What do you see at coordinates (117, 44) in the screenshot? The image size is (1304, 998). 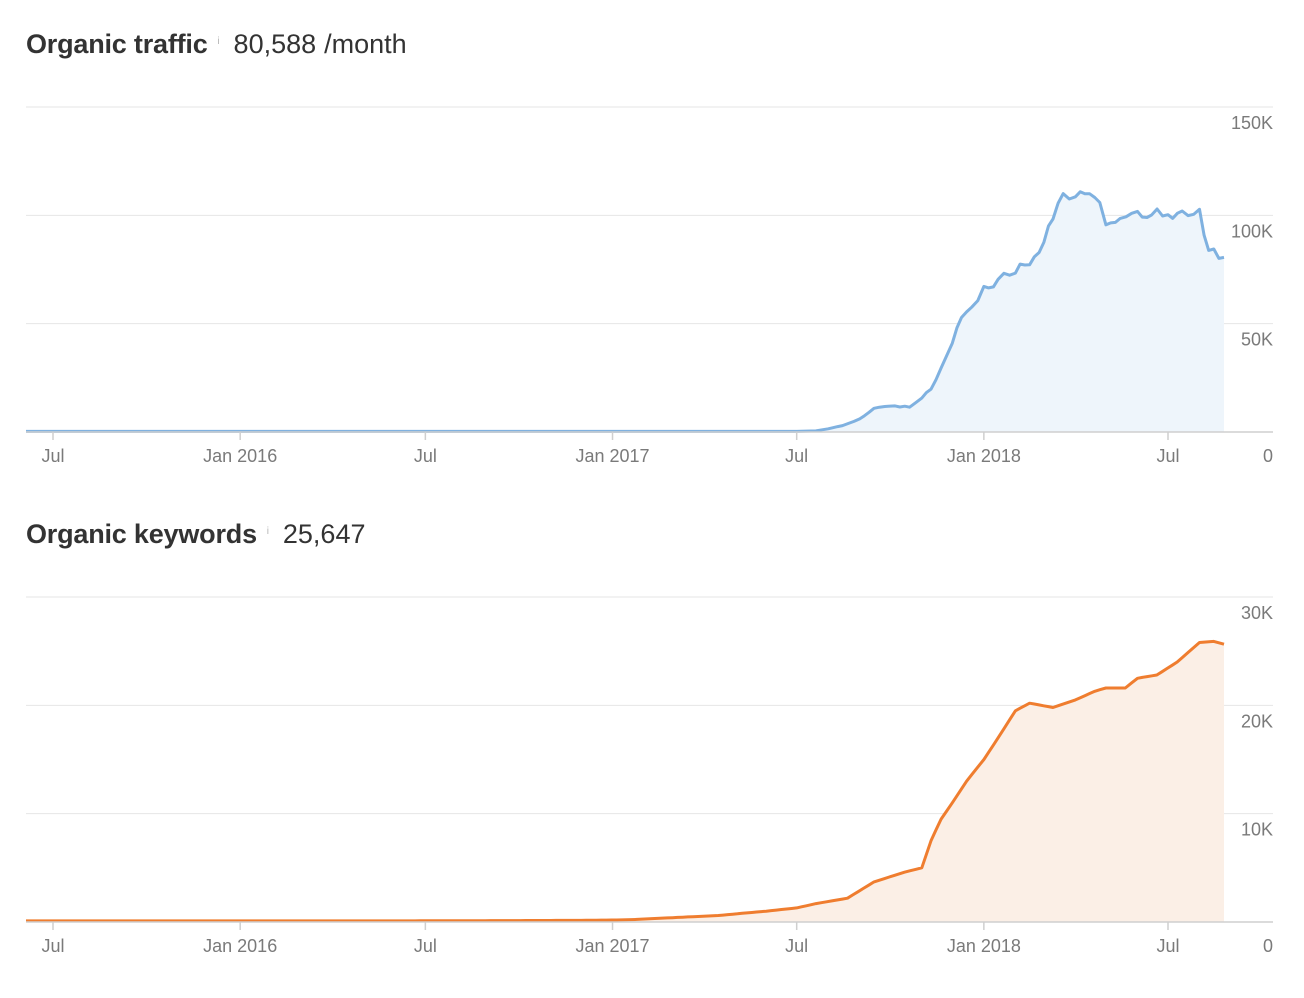 I see `traffic-title: Organic traffic` at bounding box center [117, 44].